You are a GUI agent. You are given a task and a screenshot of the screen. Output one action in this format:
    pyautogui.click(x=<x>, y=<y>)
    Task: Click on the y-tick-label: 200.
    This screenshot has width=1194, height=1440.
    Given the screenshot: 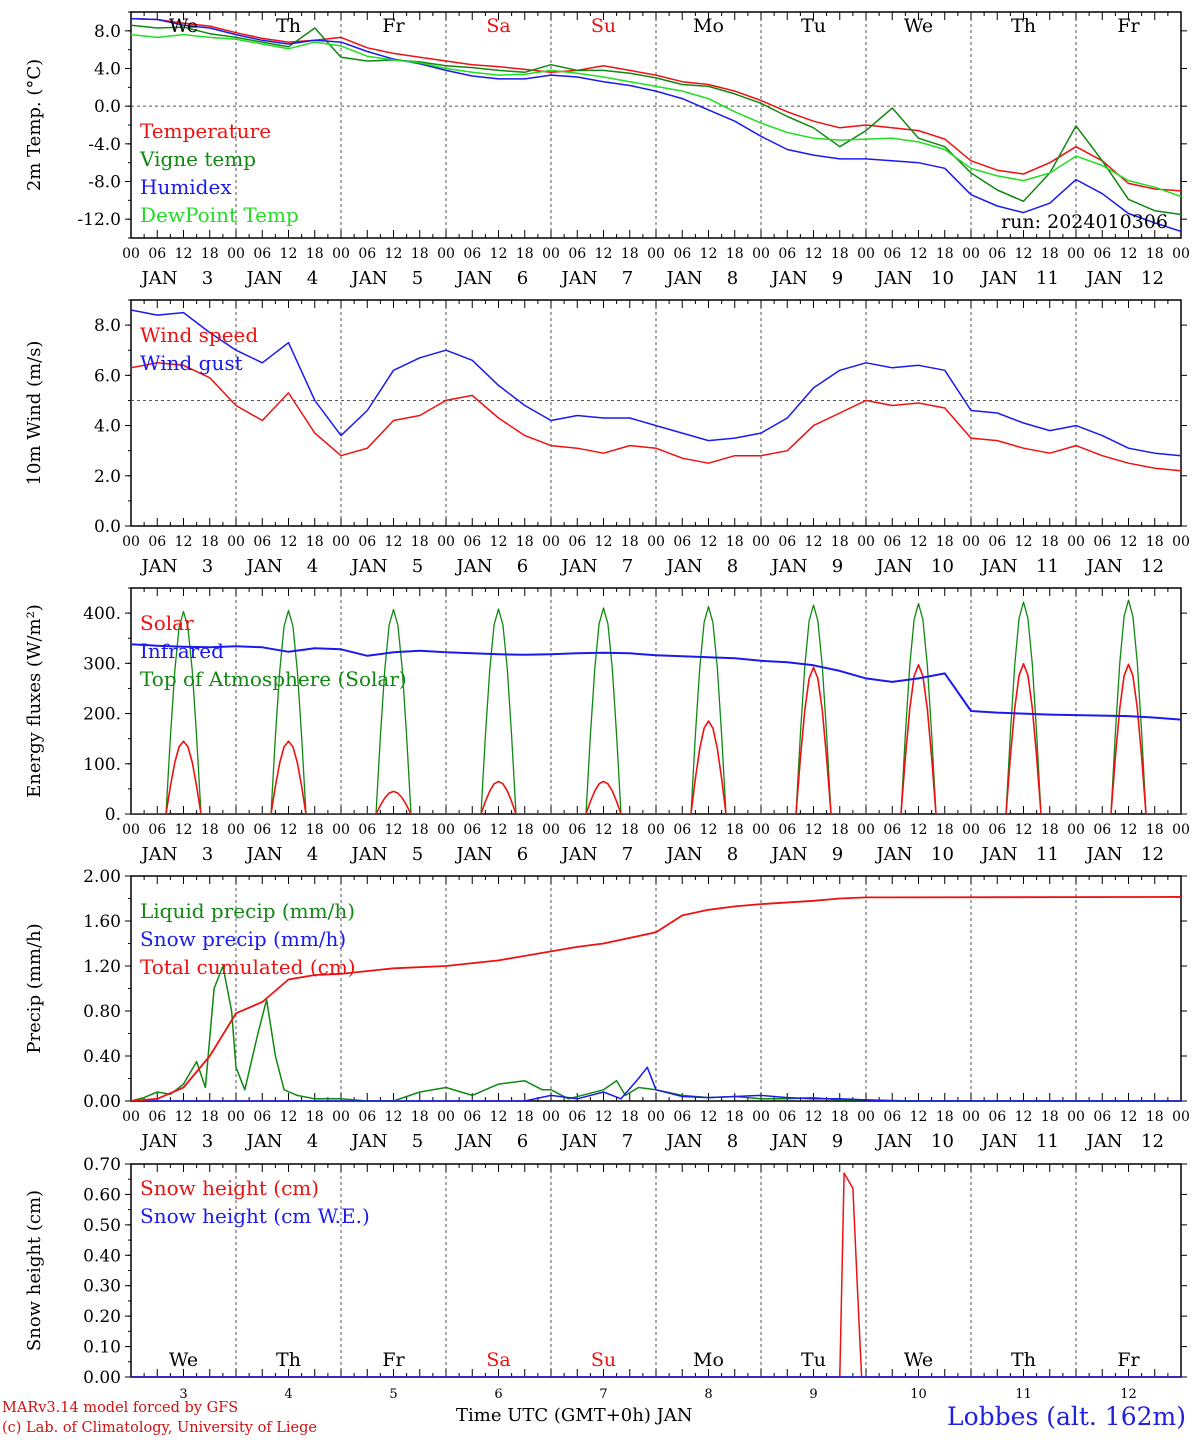 What is the action you would take?
    pyautogui.click(x=102, y=715)
    